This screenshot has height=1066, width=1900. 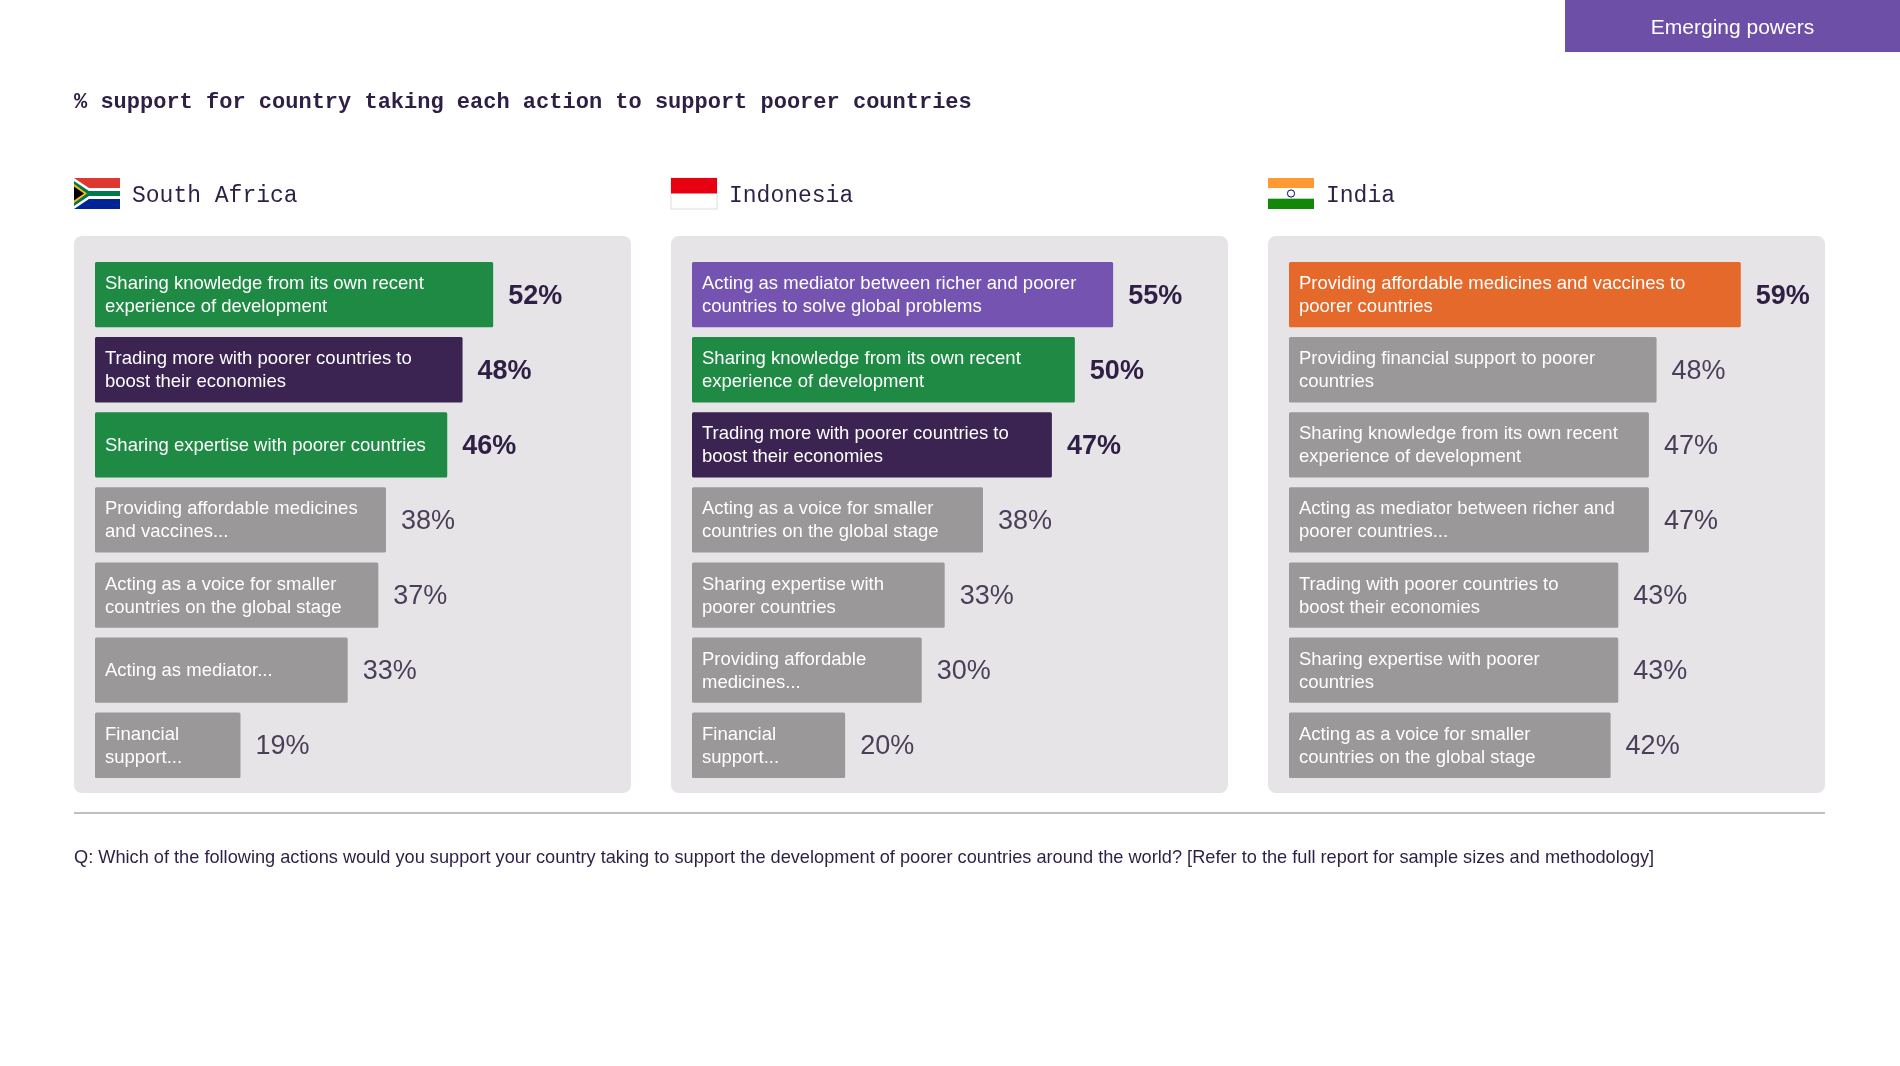 I want to click on data-label: 19%, so click(x=282, y=745).